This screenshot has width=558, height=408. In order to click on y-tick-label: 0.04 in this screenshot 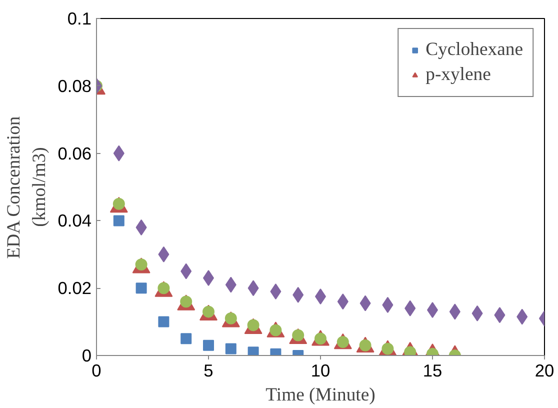, I will do `click(75, 220)`.